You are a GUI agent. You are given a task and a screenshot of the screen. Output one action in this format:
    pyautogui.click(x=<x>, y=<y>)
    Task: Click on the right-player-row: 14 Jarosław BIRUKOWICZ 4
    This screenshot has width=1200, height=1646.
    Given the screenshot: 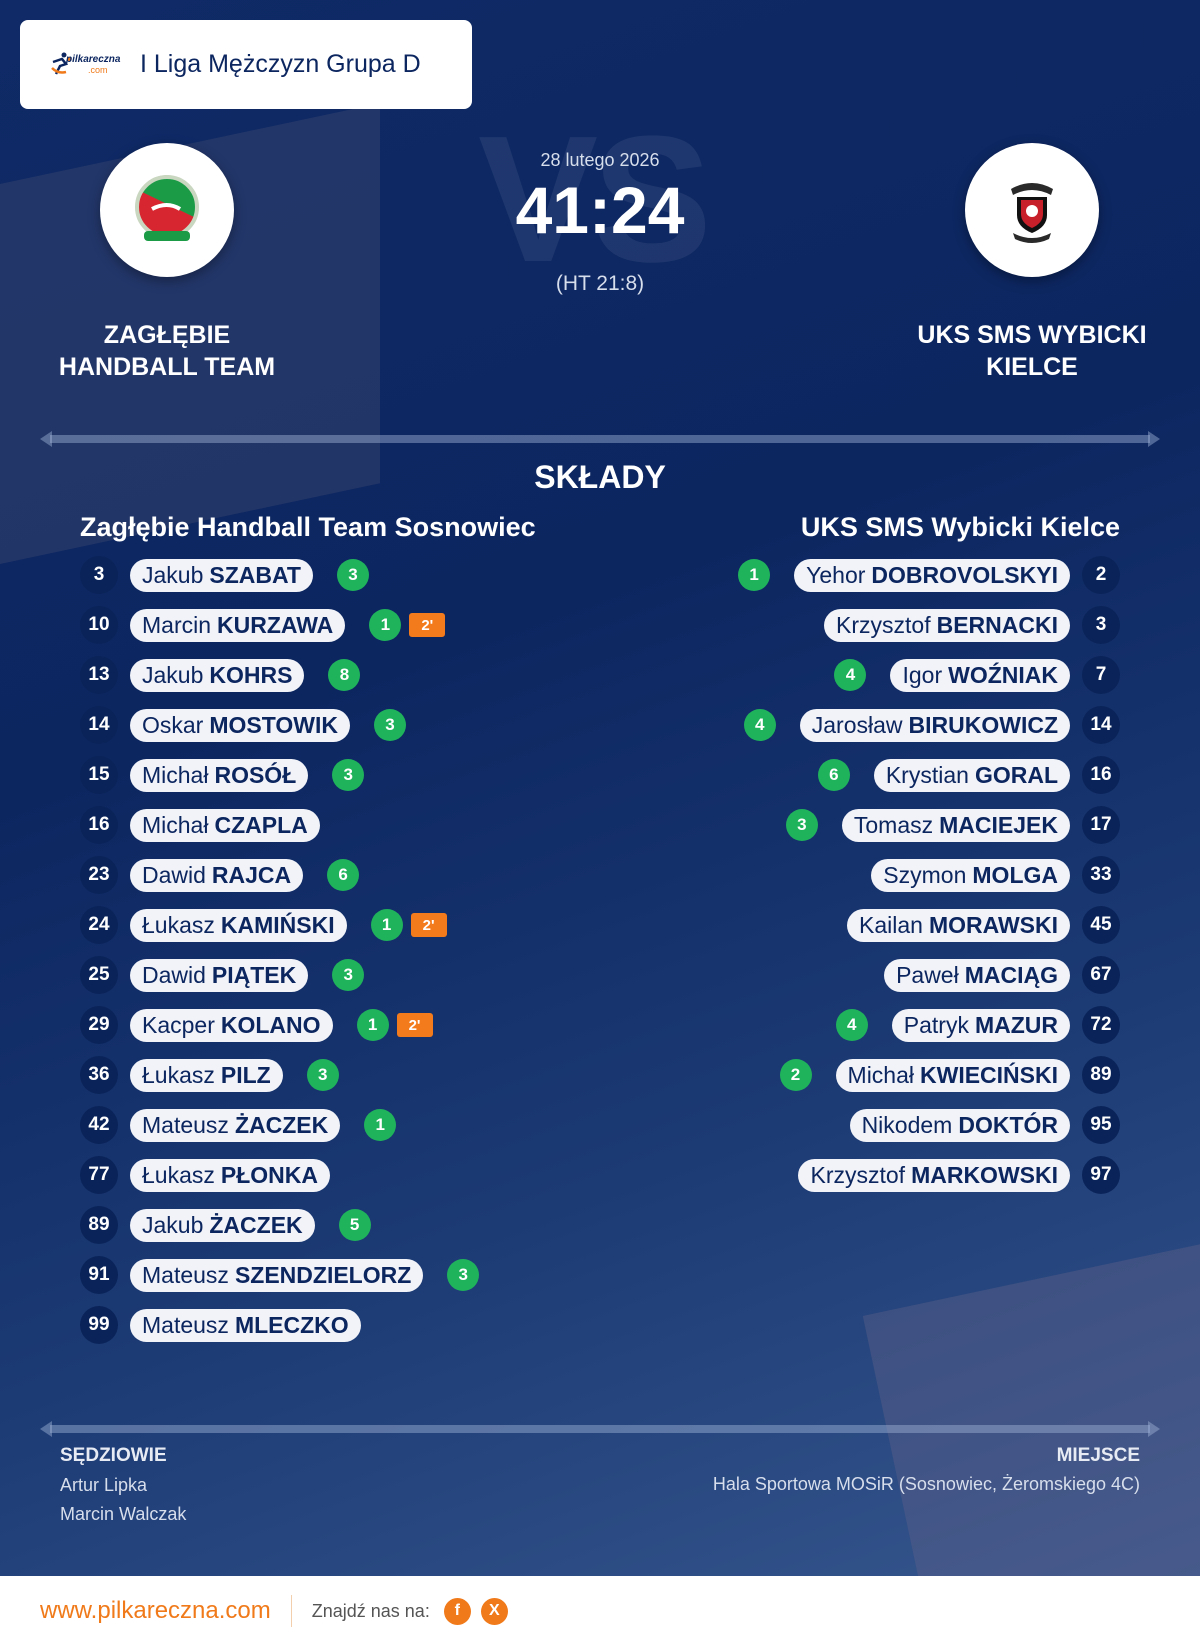 What is the action you would take?
    pyautogui.click(x=931, y=725)
    